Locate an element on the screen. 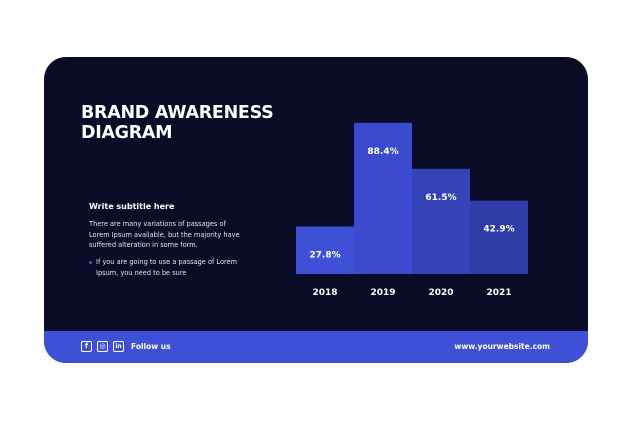 The image size is (632, 421). data-label-2021: 42.9% is located at coordinates (498, 230).